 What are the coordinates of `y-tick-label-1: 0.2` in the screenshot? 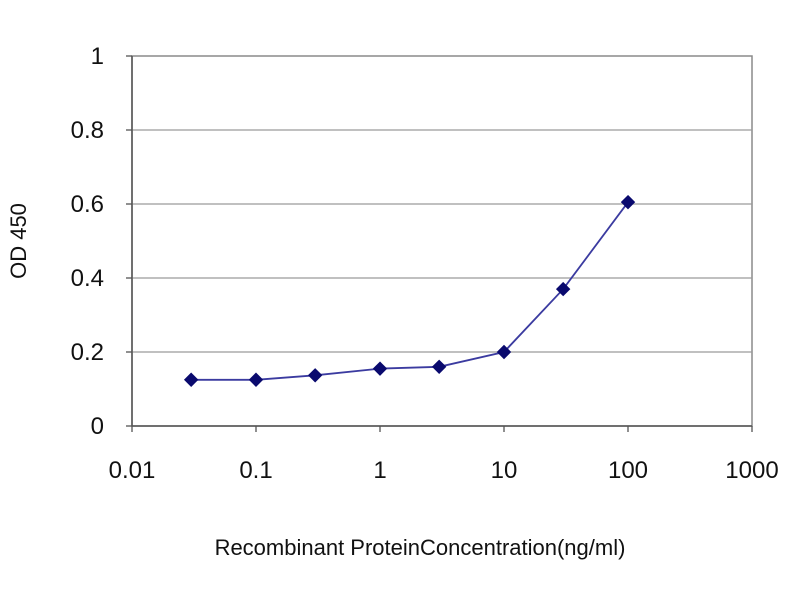 It's located at (87, 352).